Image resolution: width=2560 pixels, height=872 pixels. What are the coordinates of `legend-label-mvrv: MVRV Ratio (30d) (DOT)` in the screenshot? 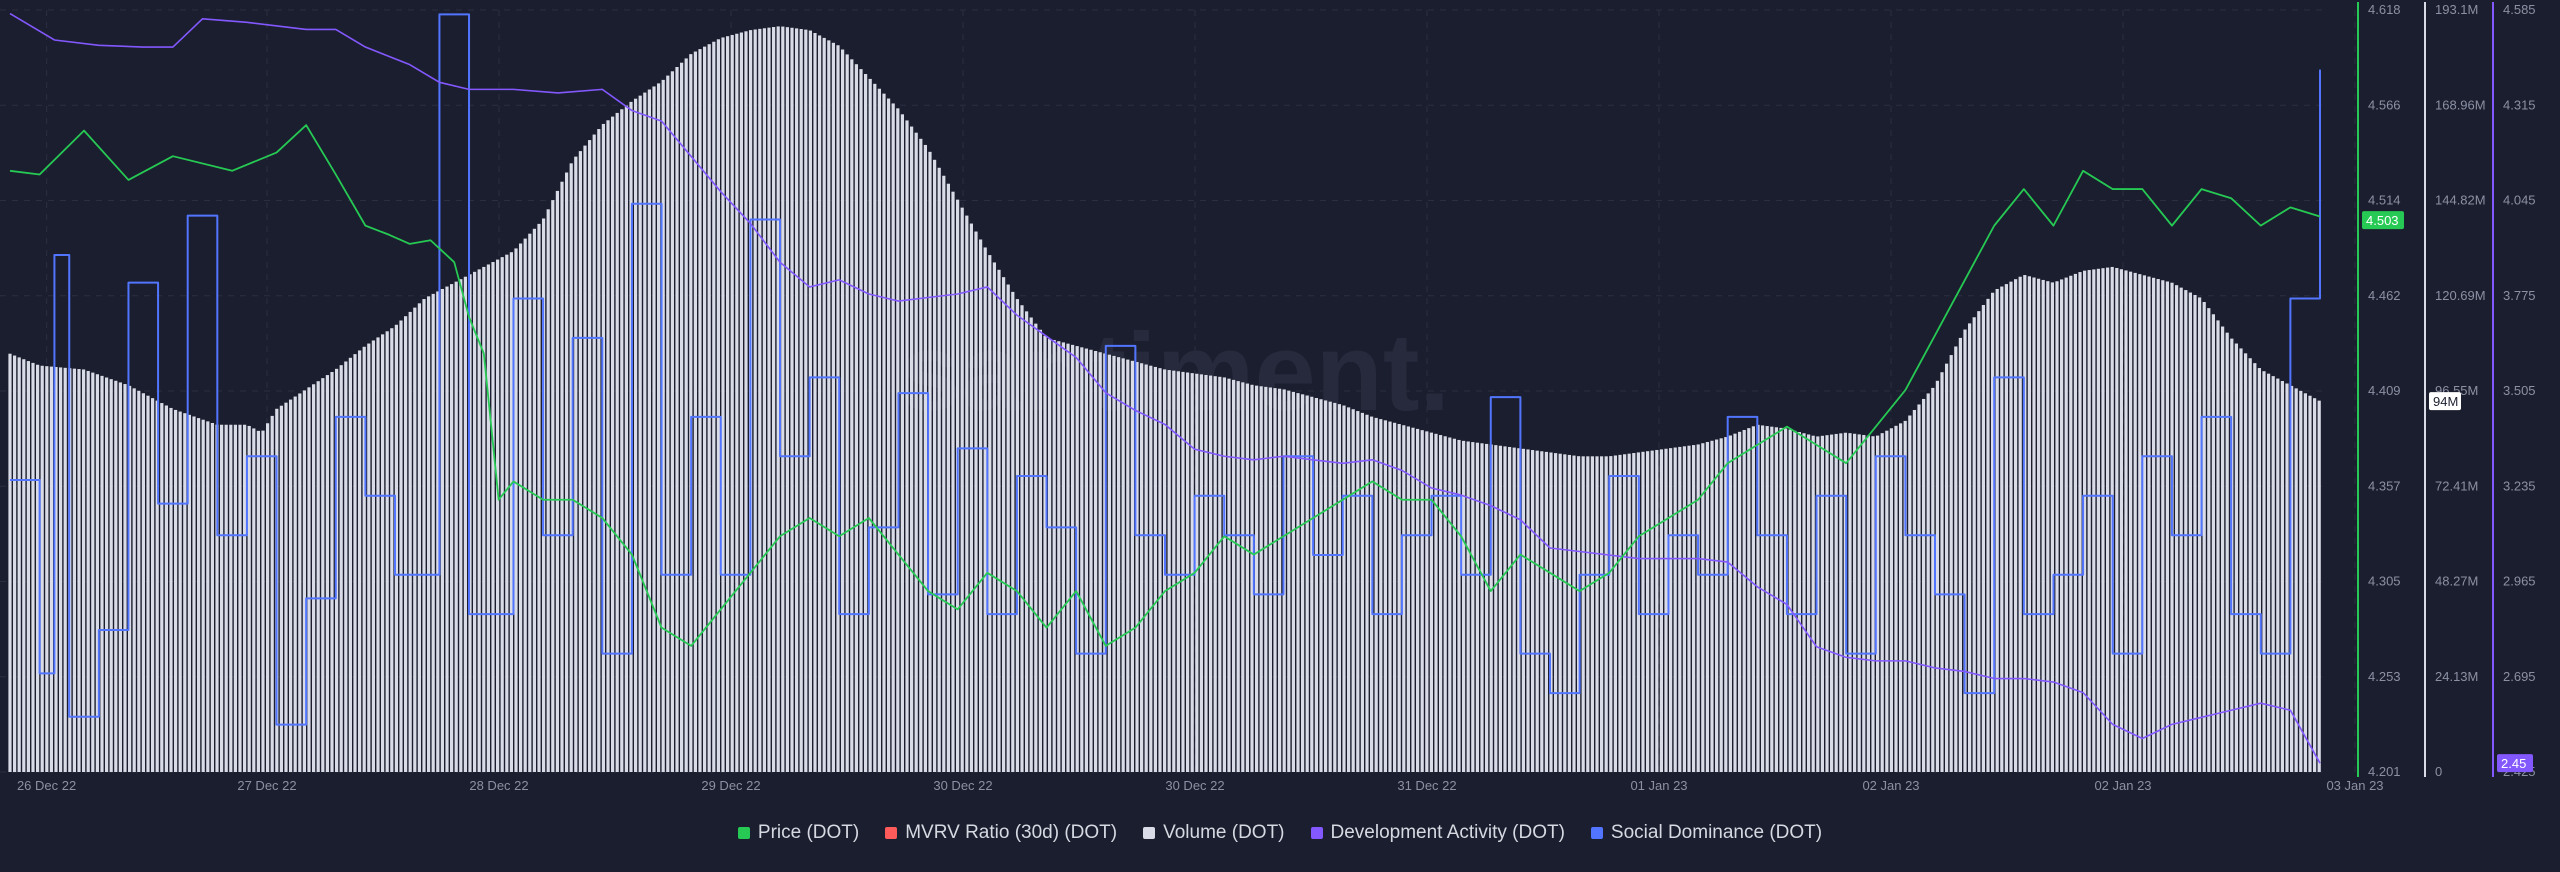 It's located at (1011, 832).